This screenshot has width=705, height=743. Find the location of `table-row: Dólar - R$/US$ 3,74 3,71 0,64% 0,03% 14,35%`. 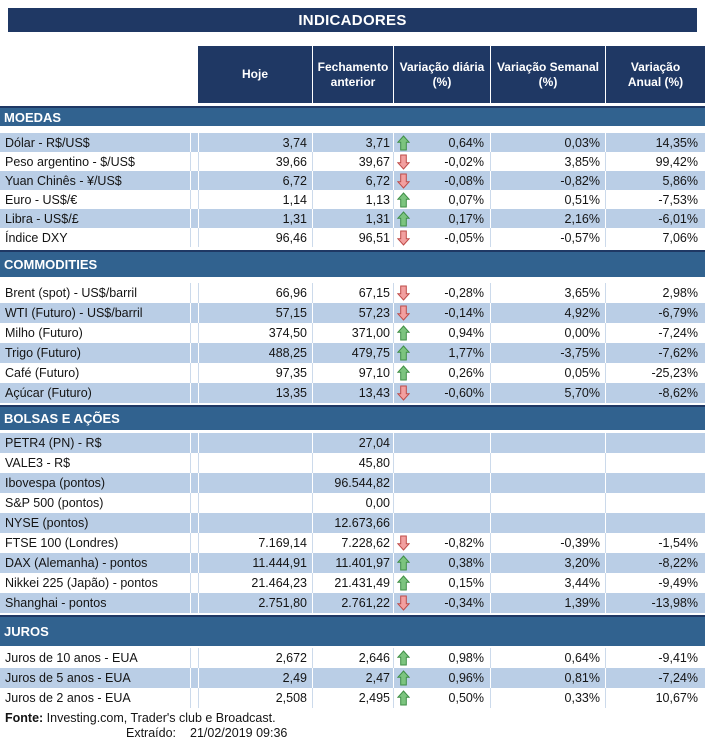

table-row: Dólar - R$/US$ 3,74 3,71 0,64% 0,03% 14,35% is located at coordinates (352, 142).